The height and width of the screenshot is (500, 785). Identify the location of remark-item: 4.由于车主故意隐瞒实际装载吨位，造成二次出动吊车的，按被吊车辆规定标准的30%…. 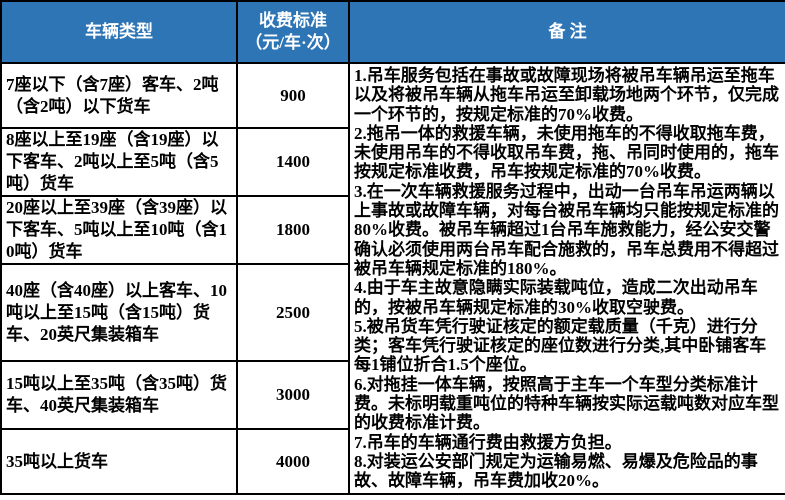
(556, 297).